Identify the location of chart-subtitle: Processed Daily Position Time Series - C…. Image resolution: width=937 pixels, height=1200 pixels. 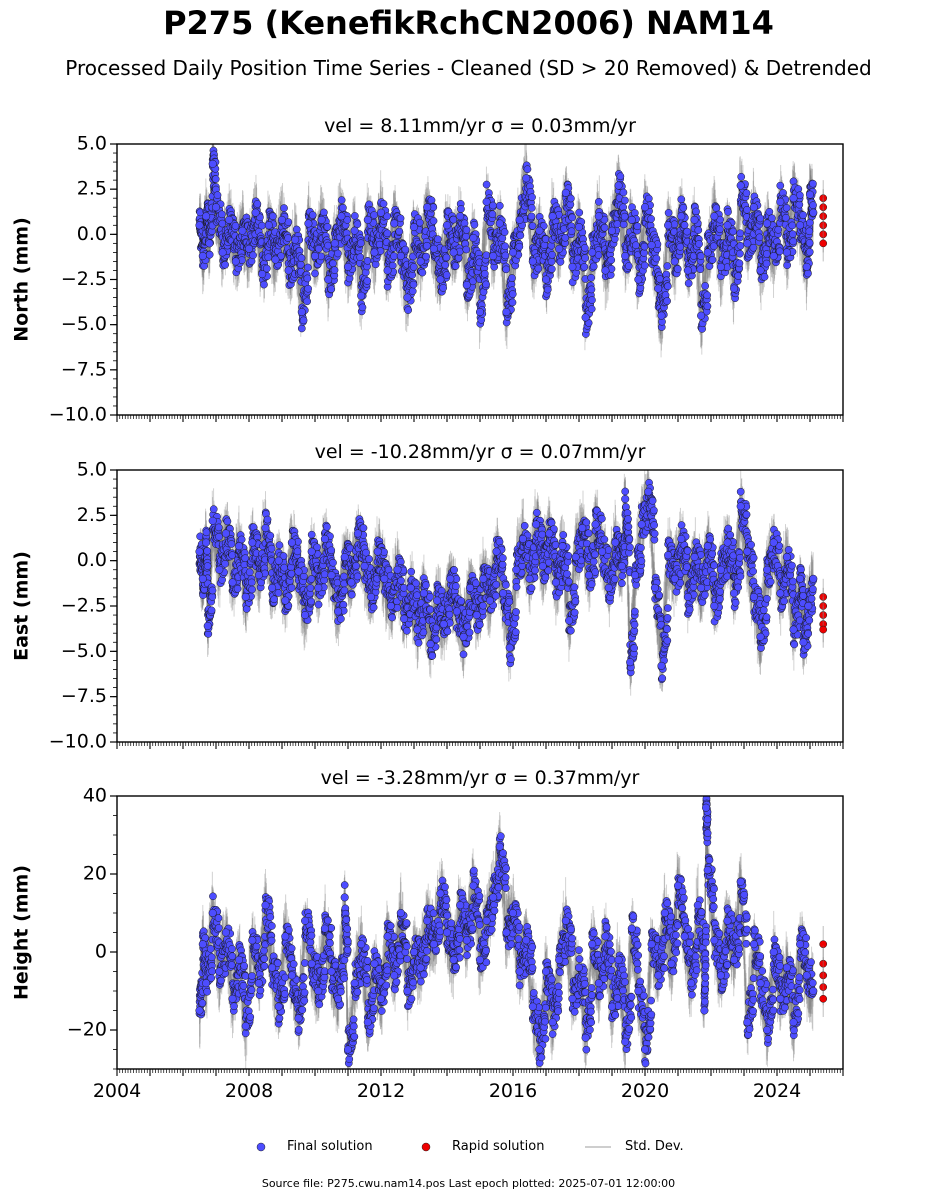
(468, 68).